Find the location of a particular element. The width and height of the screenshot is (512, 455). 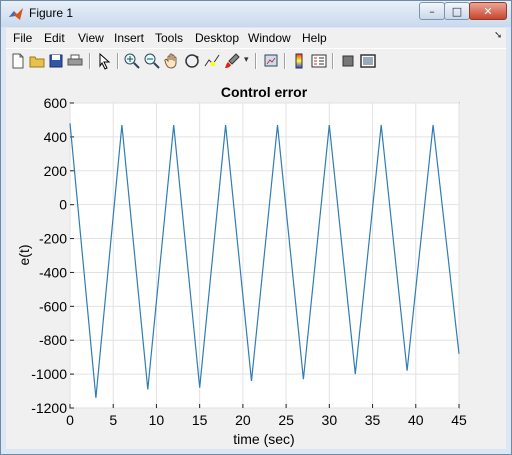

link-plot-icon is located at coordinates (271, 61).